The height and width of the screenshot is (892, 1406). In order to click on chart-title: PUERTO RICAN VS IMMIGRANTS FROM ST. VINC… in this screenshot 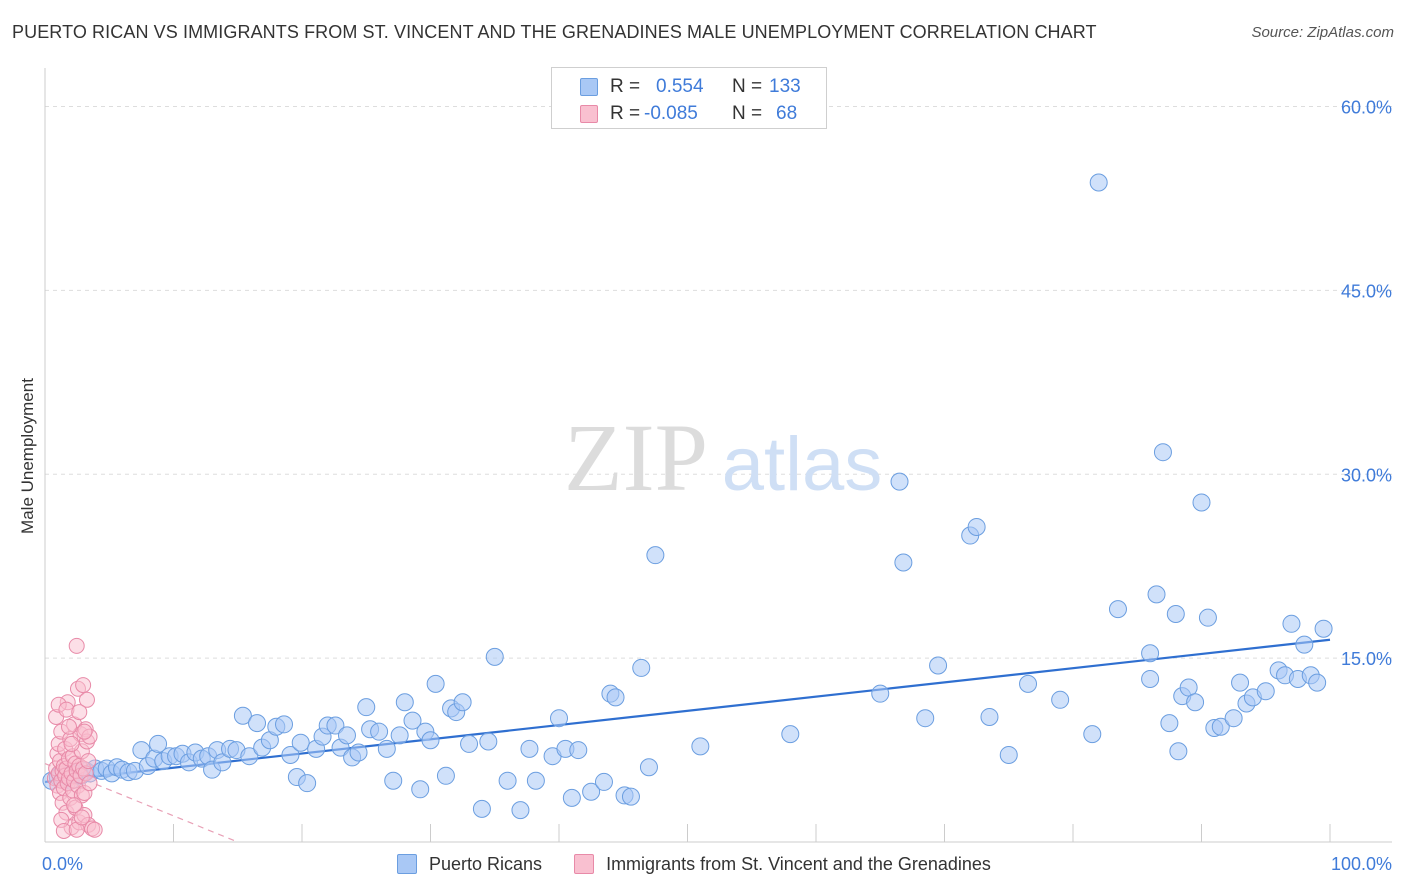, I will do `click(554, 32)`.